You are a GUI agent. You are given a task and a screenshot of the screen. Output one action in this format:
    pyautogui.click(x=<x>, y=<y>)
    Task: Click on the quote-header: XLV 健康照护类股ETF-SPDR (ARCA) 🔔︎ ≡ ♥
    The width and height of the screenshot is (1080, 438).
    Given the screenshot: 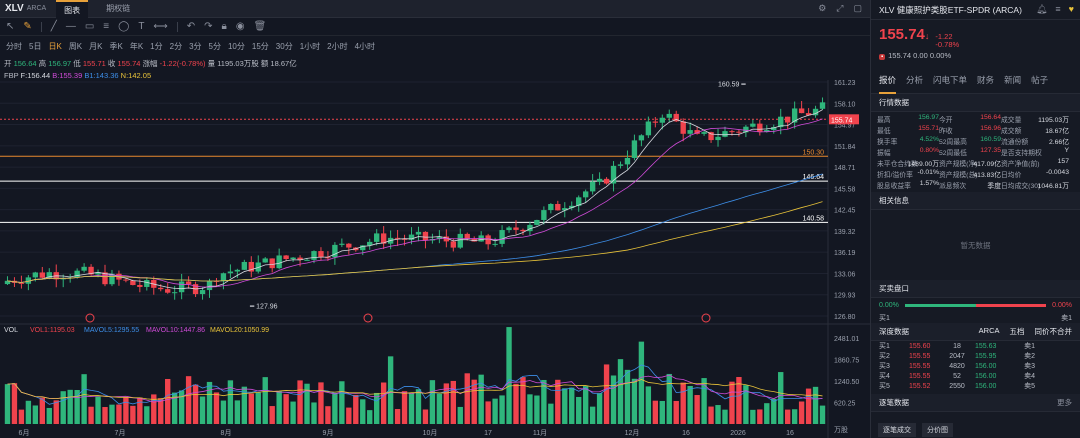 What is the action you would take?
    pyautogui.click(x=975, y=10)
    